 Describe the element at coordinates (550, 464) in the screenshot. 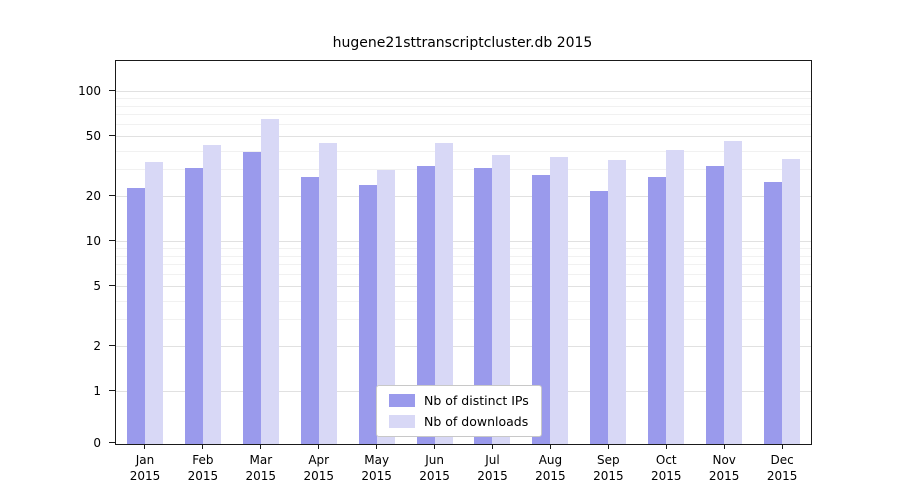

I see `x-tick-label: Aug 2015` at that location.